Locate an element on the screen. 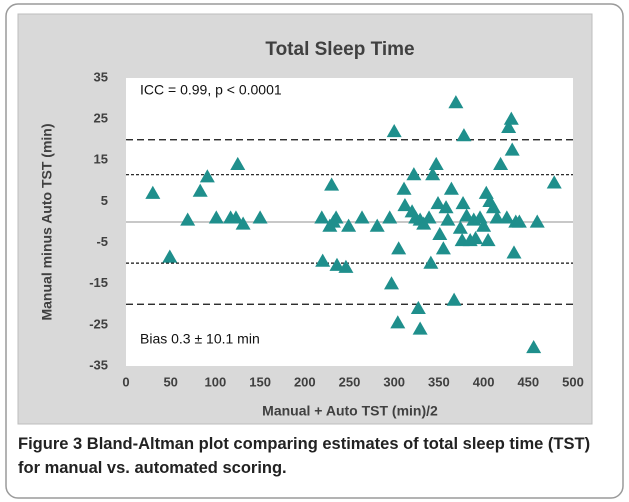 The width and height of the screenshot is (629, 502). x-tick-label: 300 is located at coordinates (394, 381).